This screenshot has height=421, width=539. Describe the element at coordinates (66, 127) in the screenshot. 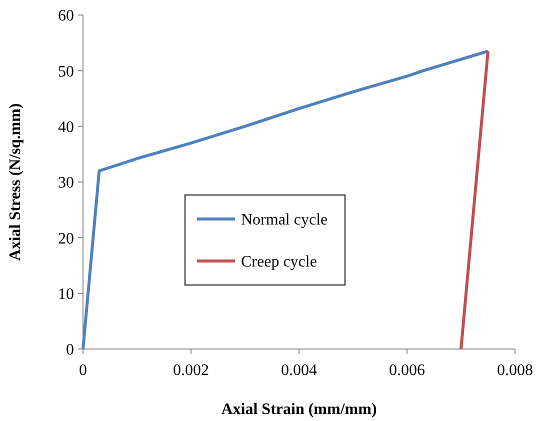

I see `y-tick-label: 40` at that location.